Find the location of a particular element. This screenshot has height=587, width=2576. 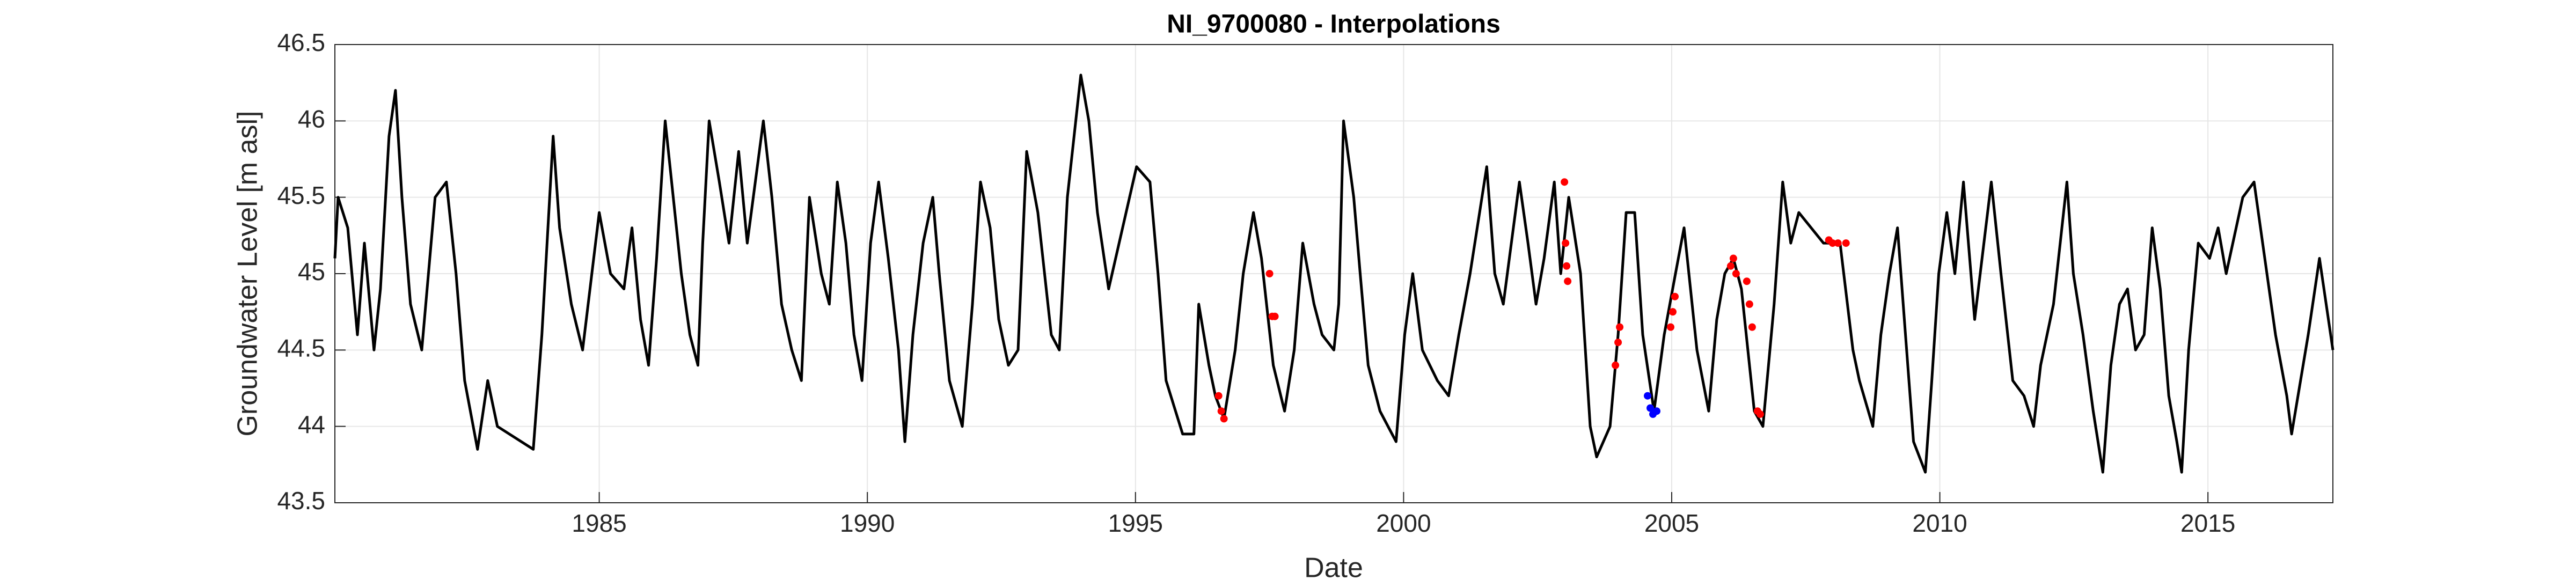

chart-title: NI_9700080 - Interpolations is located at coordinates (1334, 24).